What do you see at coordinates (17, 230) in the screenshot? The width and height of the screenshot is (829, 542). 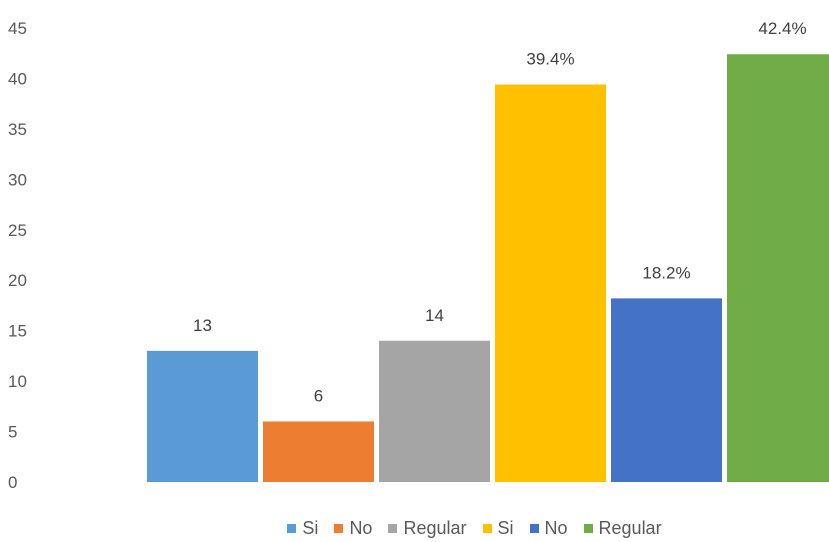 I see `y-tick-label: 25` at bounding box center [17, 230].